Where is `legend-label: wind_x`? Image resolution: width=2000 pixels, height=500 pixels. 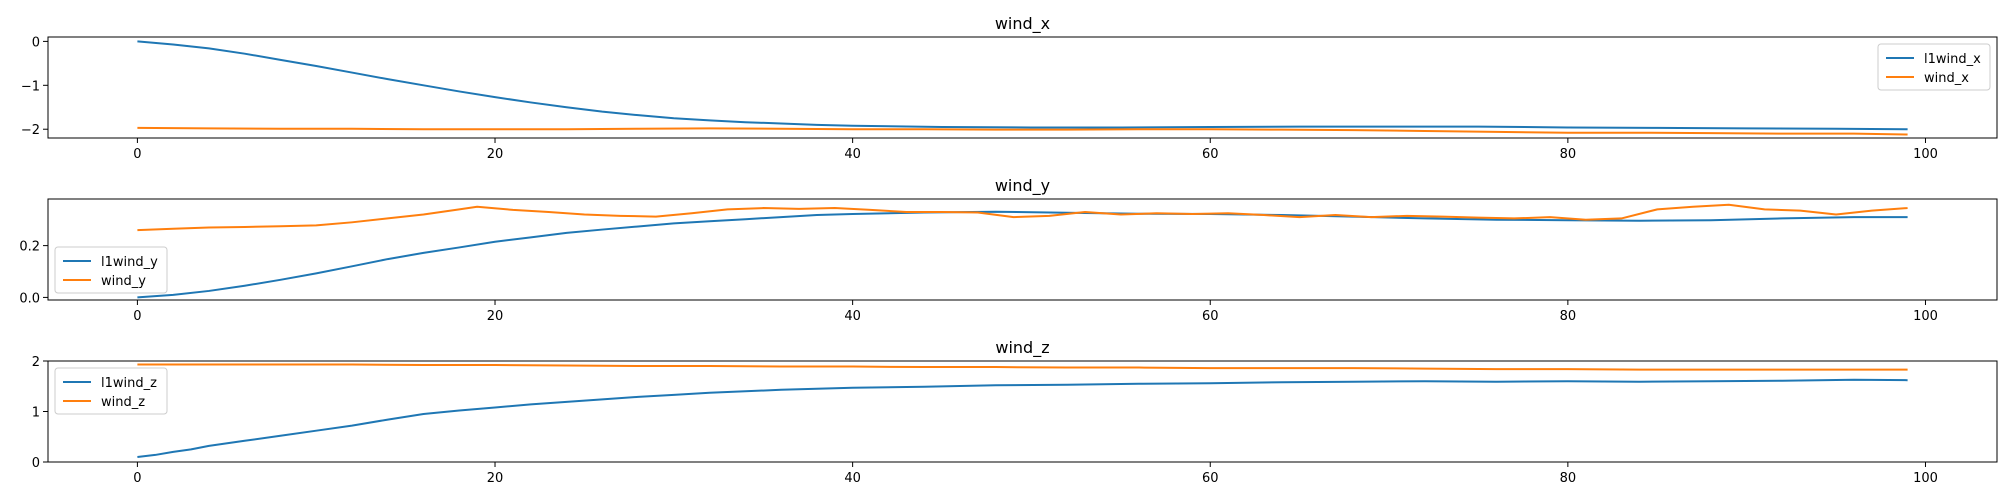
legend-label: wind_x is located at coordinates (1946, 78).